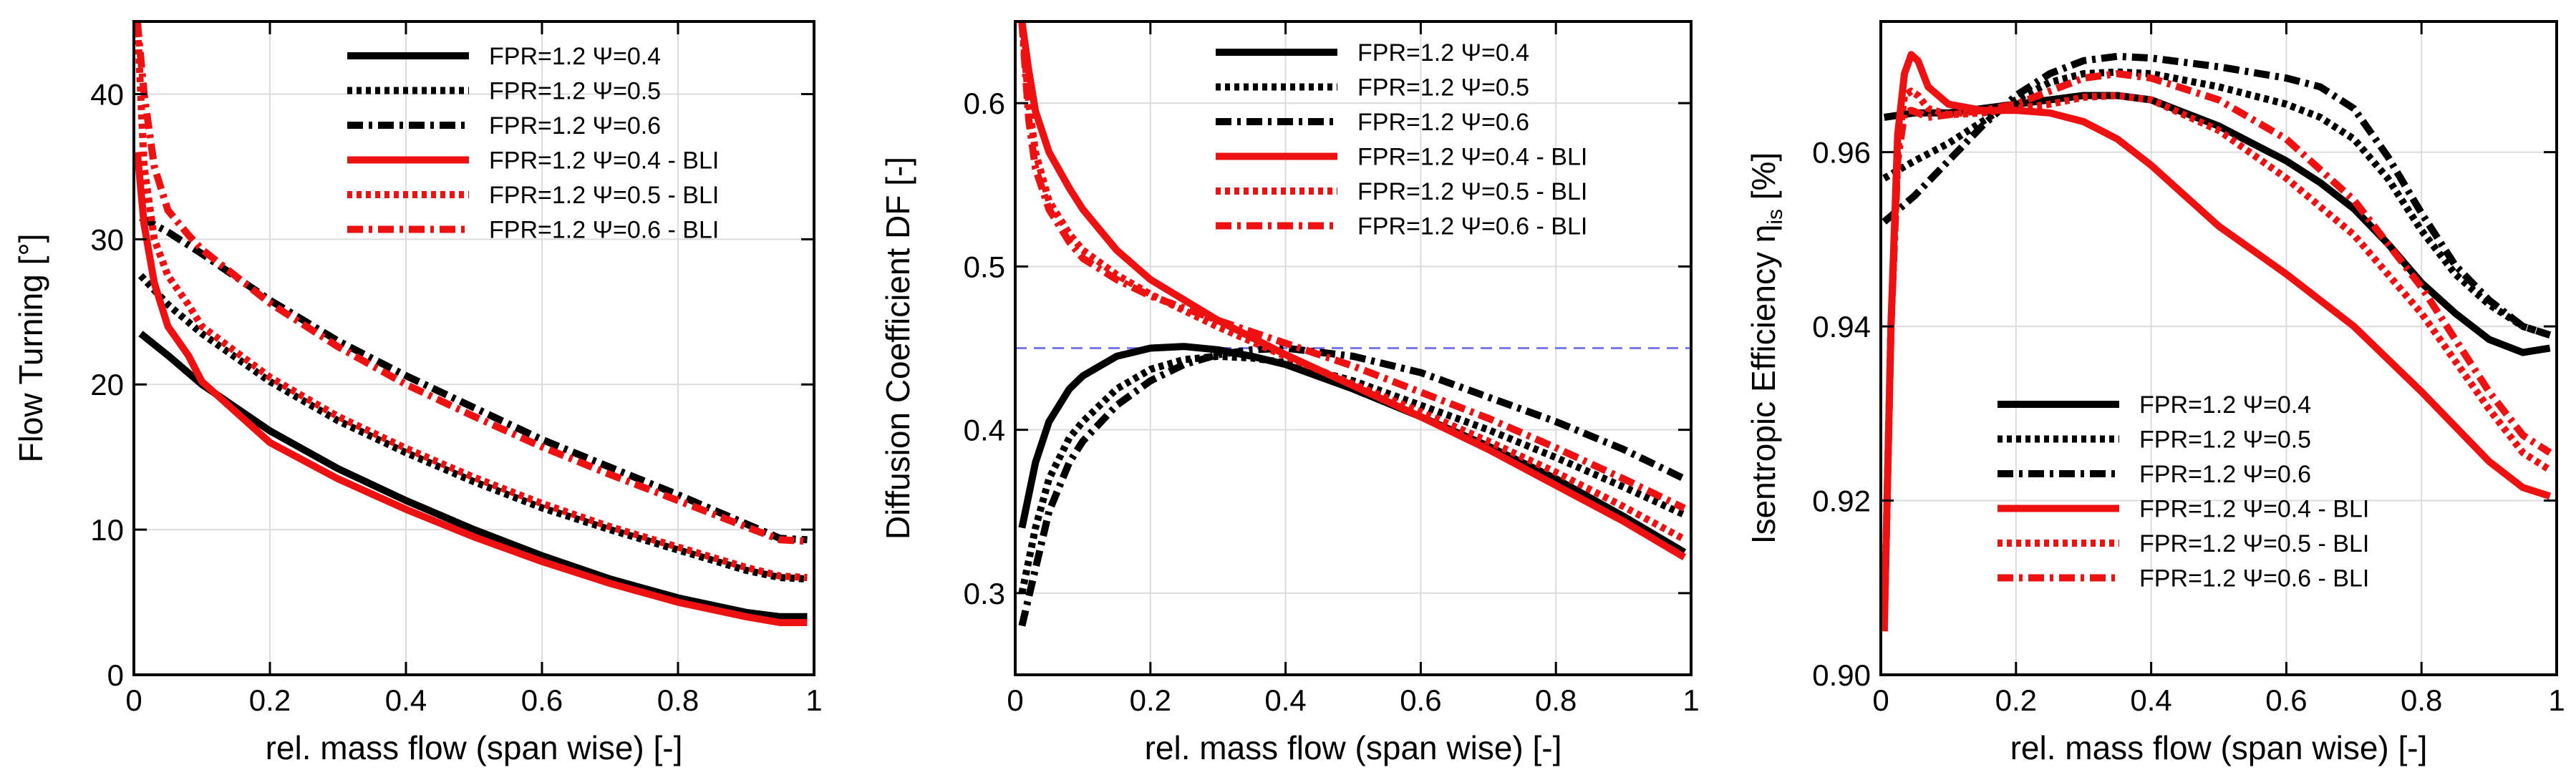 The image size is (2576, 780). Describe the element at coordinates (107, 530) in the screenshot. I see `y-tick-label: 10` at that location.